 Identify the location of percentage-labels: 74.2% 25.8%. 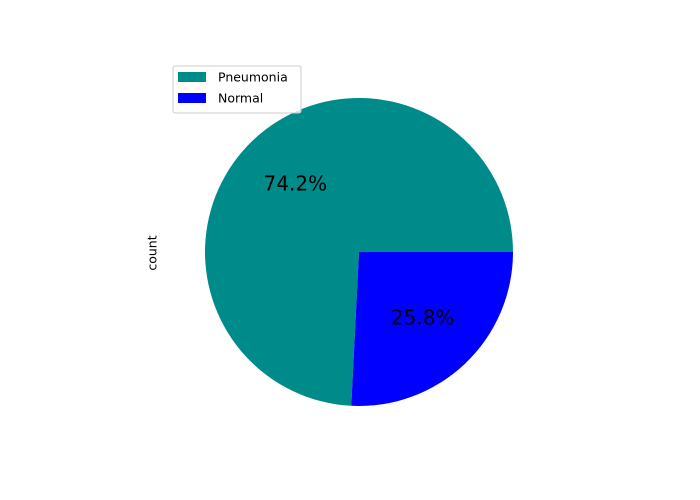
(359, 251).